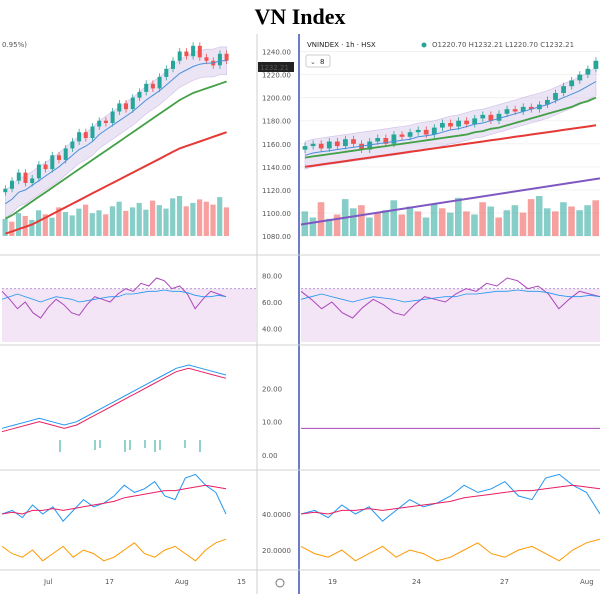 Image resolution: width=600 pixels, height=600 pixels. What do you see at coordinates (276, 145) in the screenshot?
I see `price-tick-label: 1160.00` at bounding box center [276, 145].